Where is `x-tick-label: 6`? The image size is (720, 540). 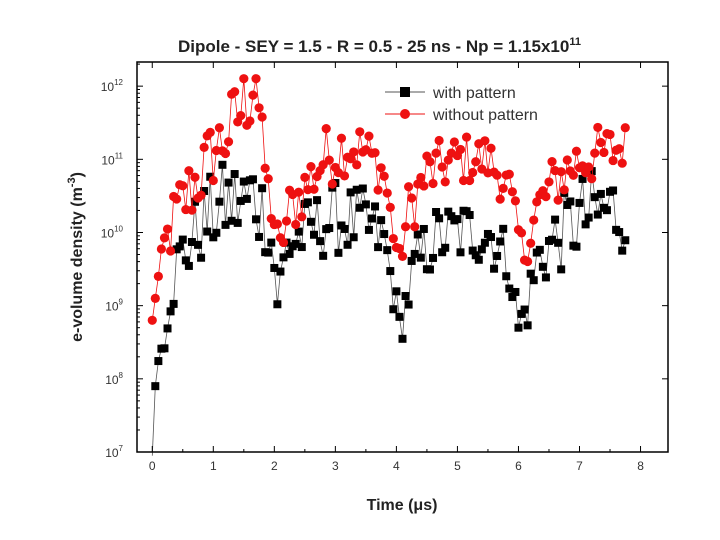 x-tick-label: 6 is located at coordinates (518, 466).